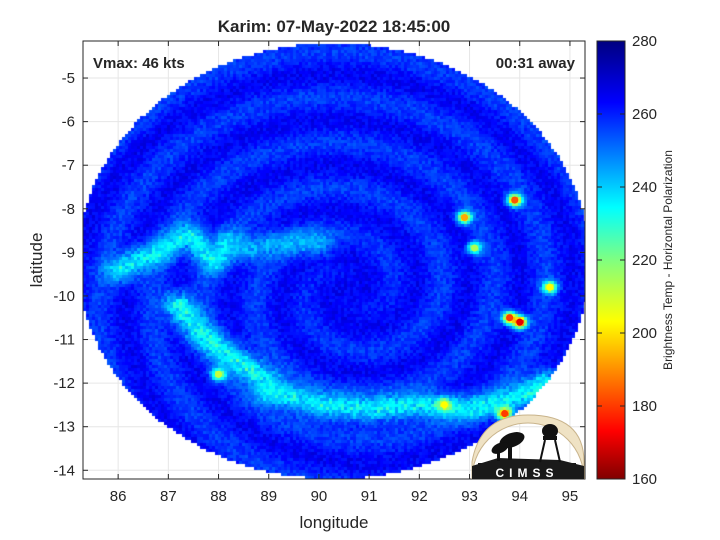 This screenshot has width=720, height=540. Describe the element at coordinates (519, 496) in the screenshot. I see `x-tick-label: 94` at that location.